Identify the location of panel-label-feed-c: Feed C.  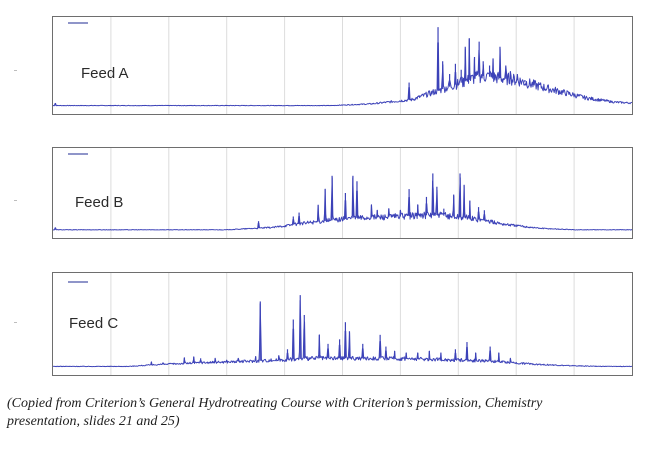
(94, 323).